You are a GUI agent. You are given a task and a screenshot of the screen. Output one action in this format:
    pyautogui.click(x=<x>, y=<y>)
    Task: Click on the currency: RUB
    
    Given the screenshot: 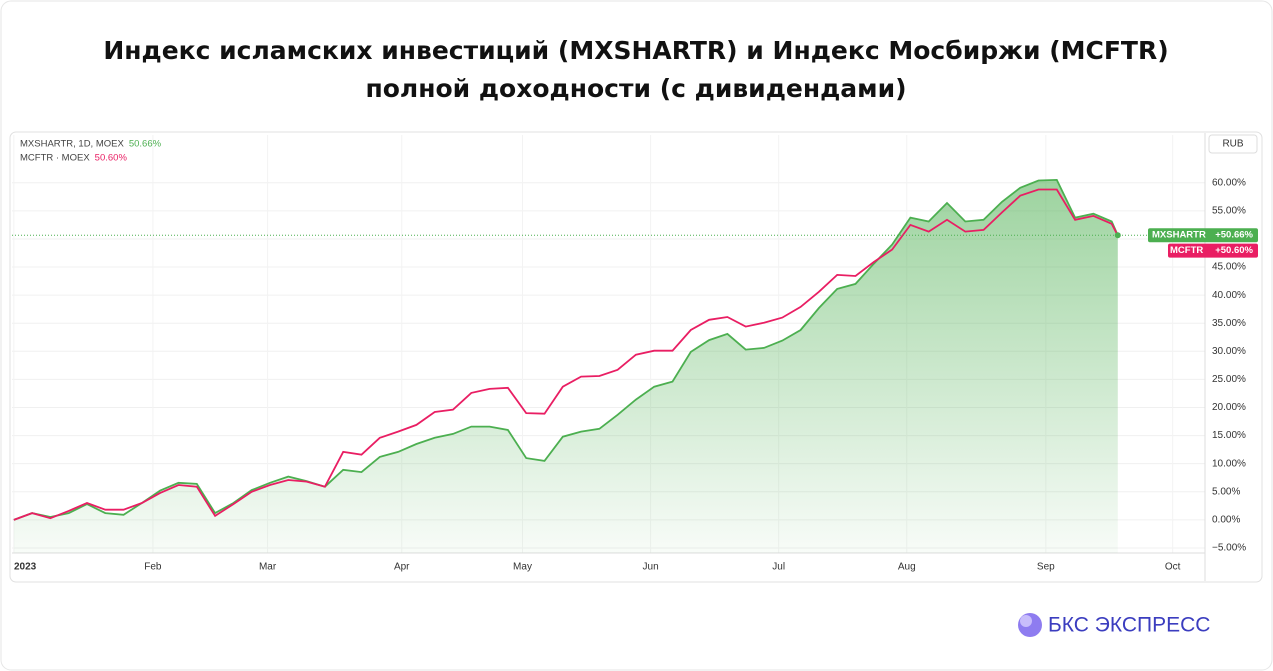 What is the action you would take?
    pyautogui.click(x=1232, y=144)
    